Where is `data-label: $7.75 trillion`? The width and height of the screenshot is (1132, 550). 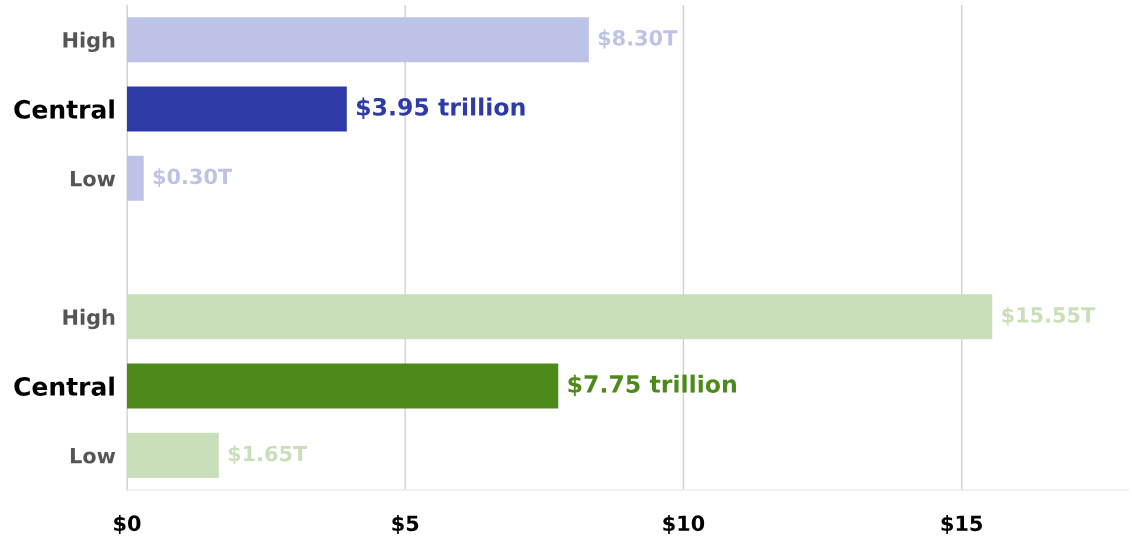
data-label: $7.75 trillion is located at coordinates (652, 385).